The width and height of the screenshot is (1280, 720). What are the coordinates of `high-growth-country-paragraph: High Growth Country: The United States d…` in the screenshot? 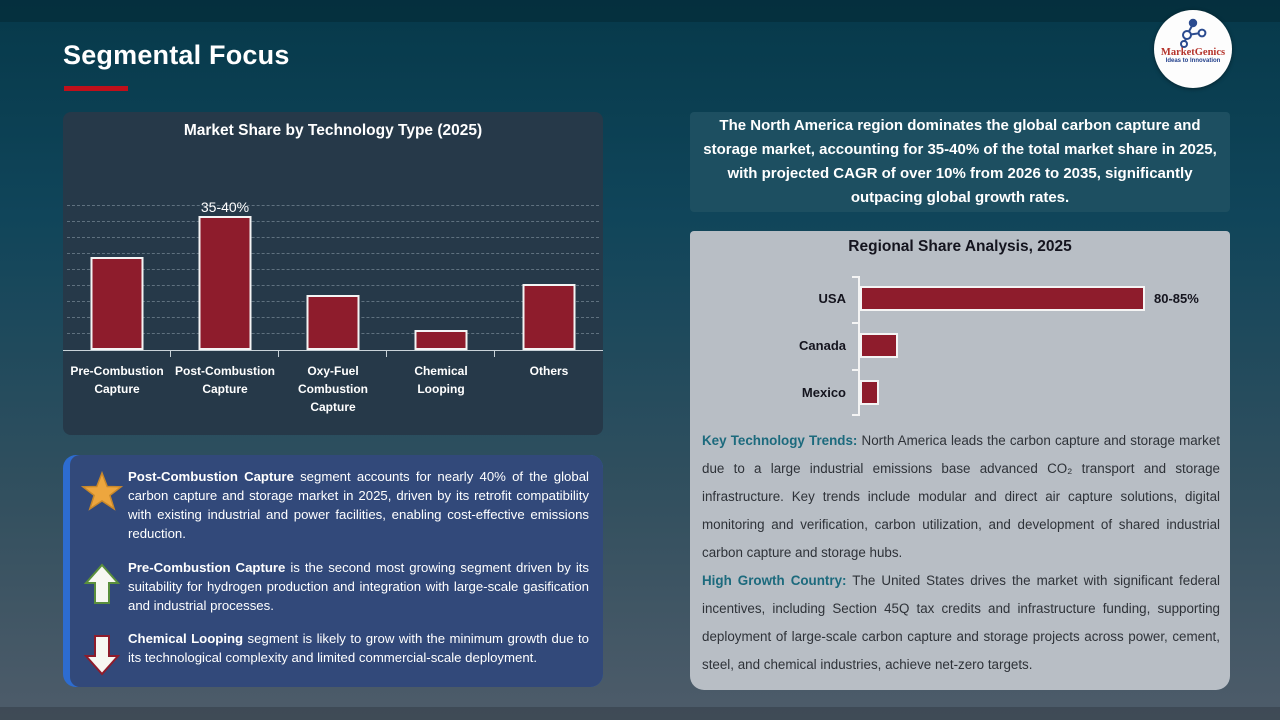 It's located at (961, 623).